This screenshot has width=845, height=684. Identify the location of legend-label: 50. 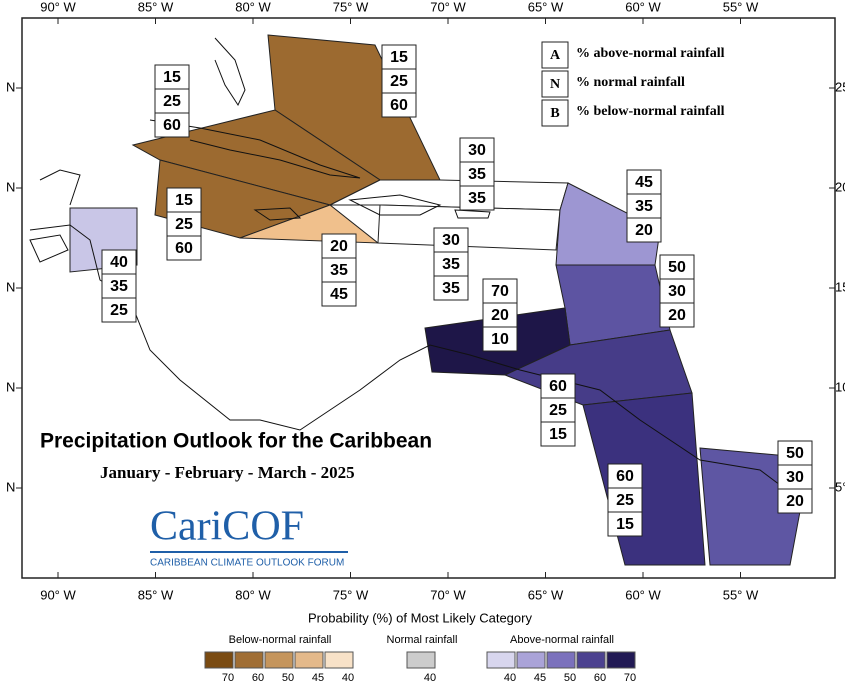
(570, 678).